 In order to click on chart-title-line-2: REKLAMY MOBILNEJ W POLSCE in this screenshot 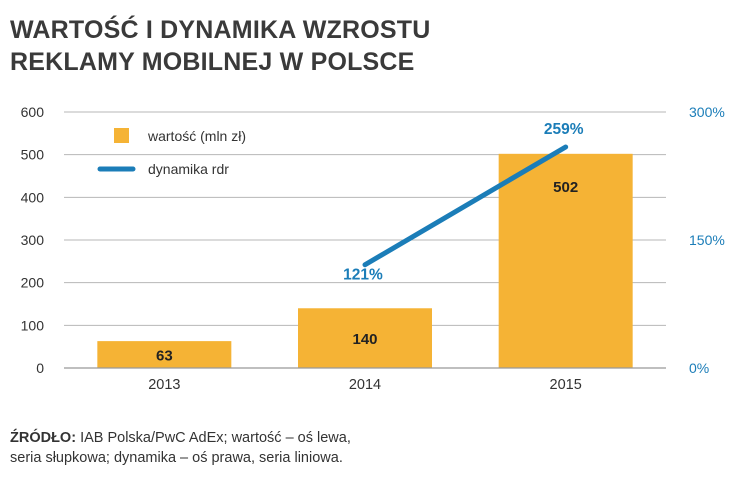, I will do `click(212, 62)`.